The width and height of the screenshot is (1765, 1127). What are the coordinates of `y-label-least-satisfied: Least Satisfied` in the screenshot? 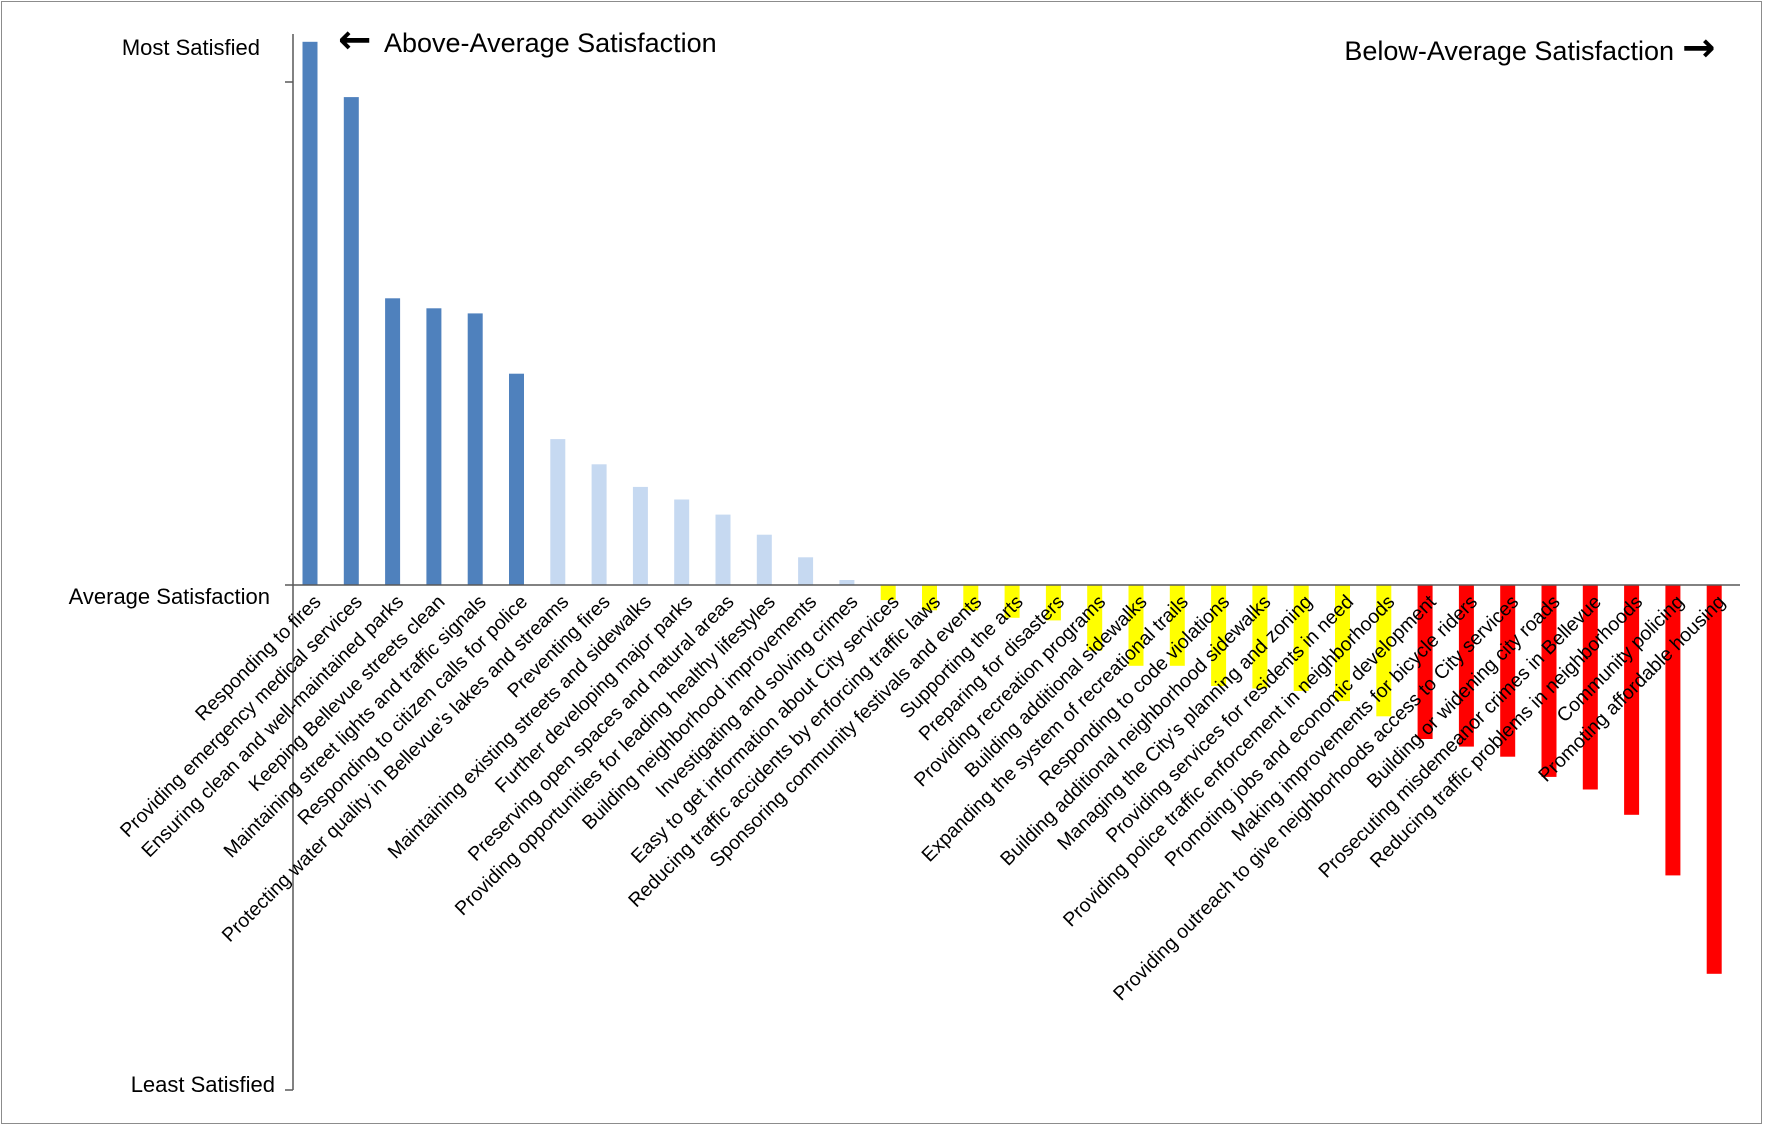 It's located at (203, 1084).